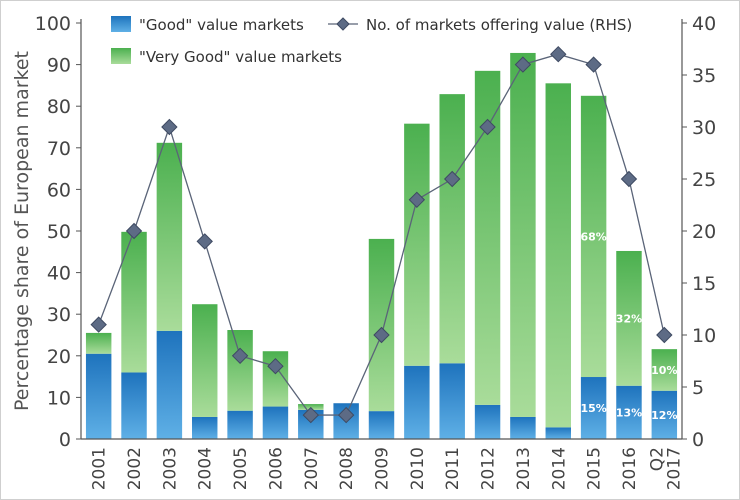 Image resolution: width=740 pixels, height=500 pixels. I want to click on bar-good-2002, so click(134, 405).